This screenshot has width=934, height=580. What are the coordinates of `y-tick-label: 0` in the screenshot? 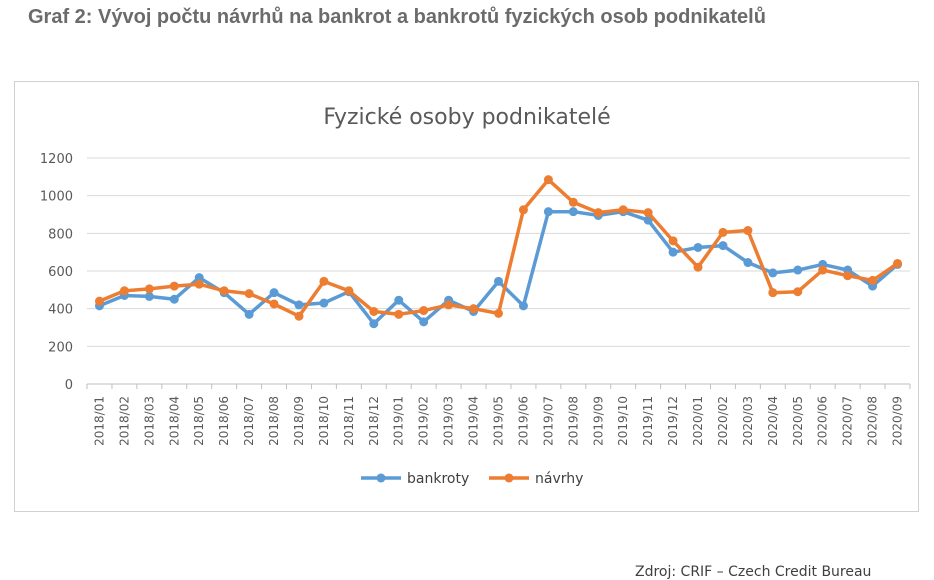 It's located at (69, 385).